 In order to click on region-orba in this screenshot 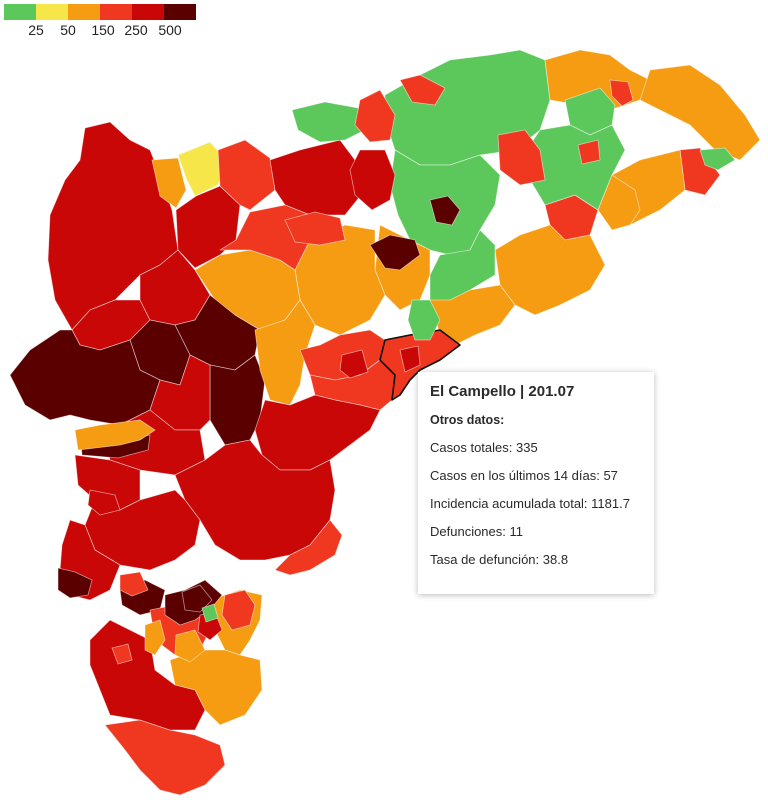, I will do `click(521, 157)`.